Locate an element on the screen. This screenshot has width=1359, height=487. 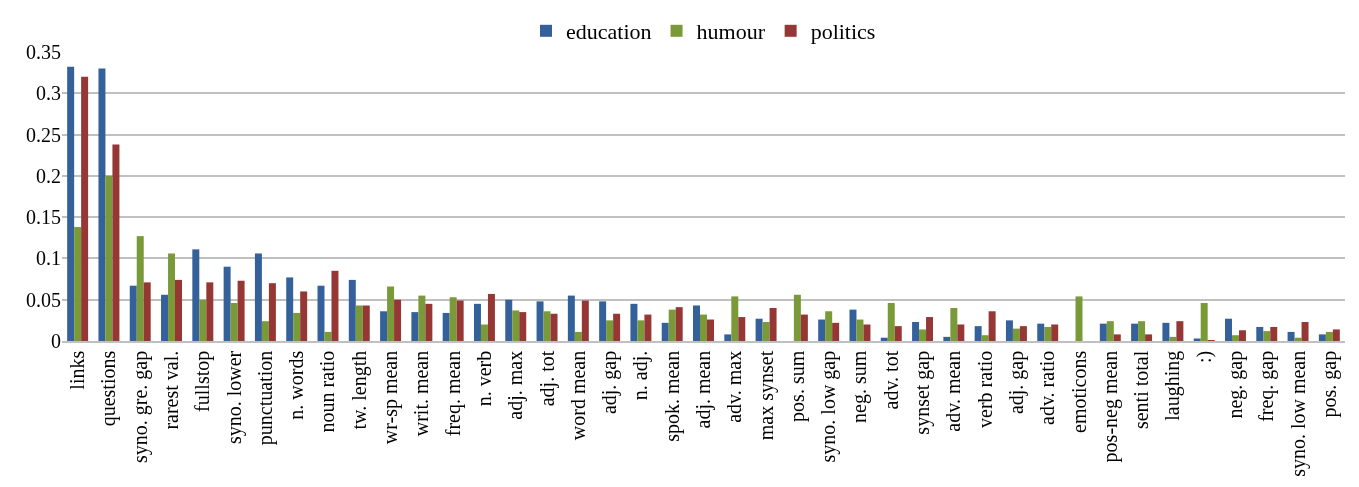
x-tick-label: adj. mean is located at coordinates (703, 389).